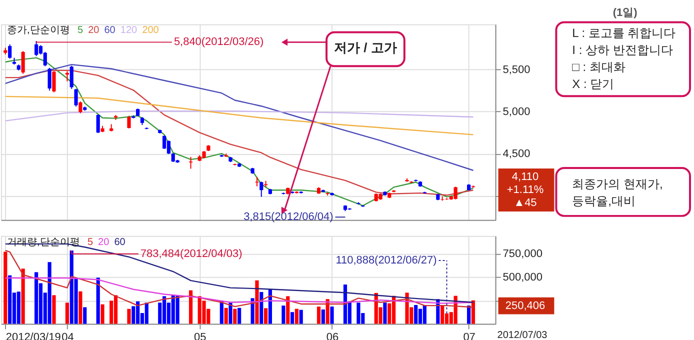  I want to click on x-tick-label: 06, so click(332, 335).